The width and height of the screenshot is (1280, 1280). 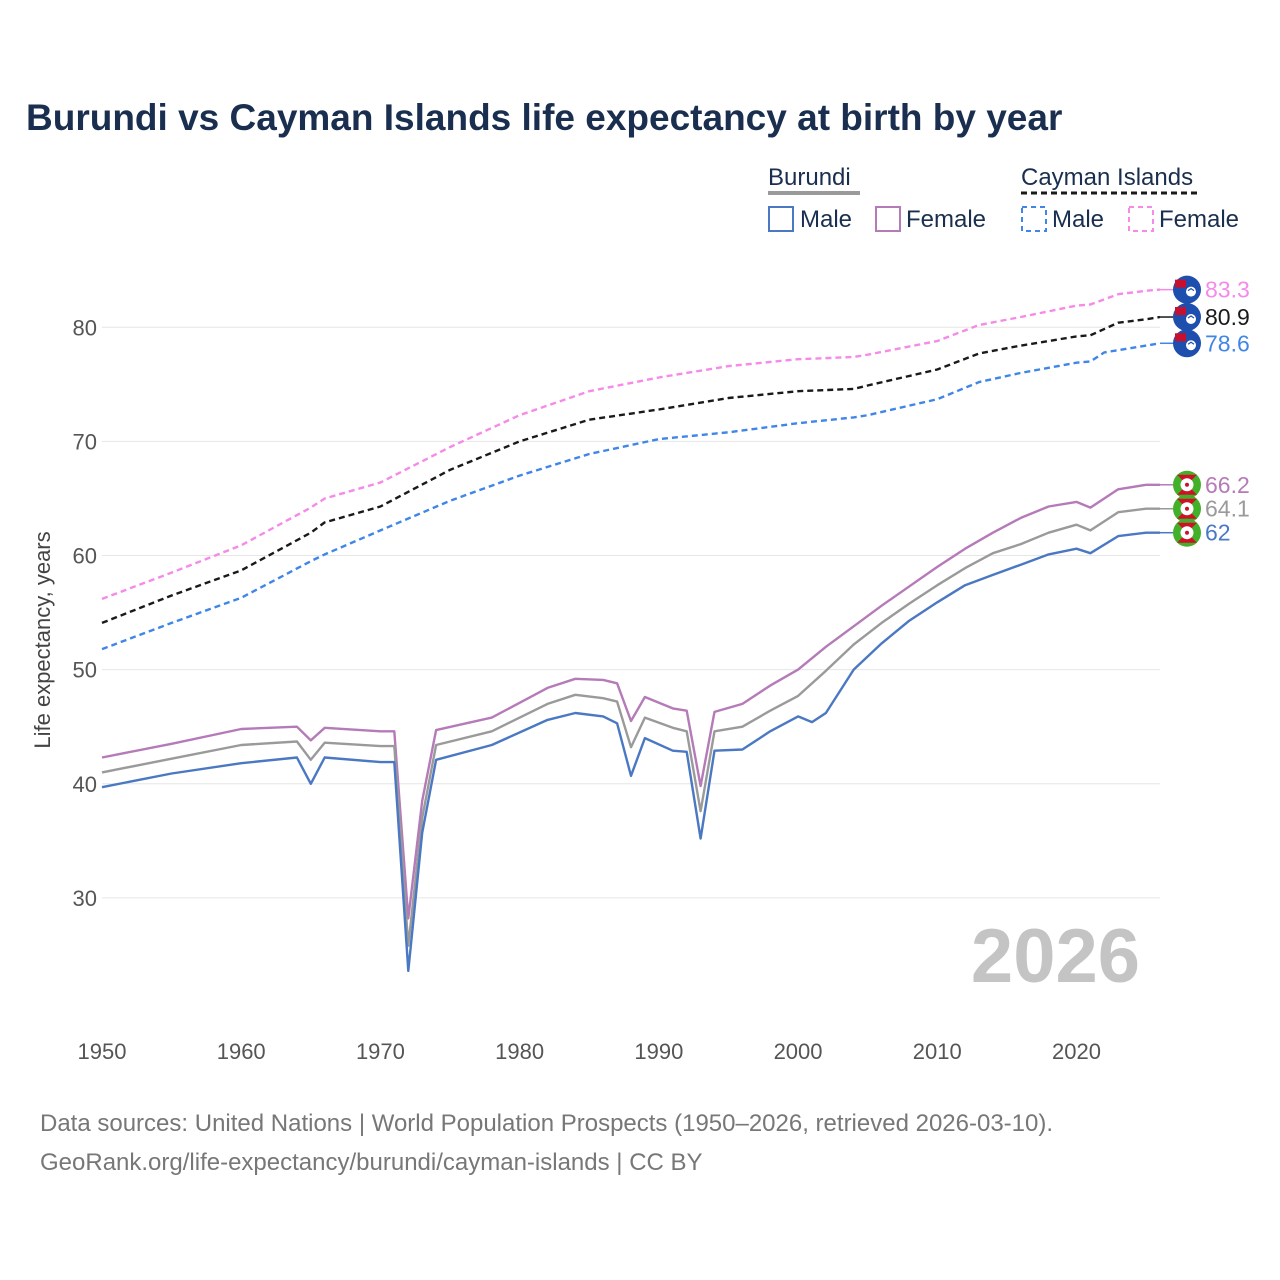 I want to click on end-marker-cayman-islands-female: 83.3, so click(x=1205, y=289).